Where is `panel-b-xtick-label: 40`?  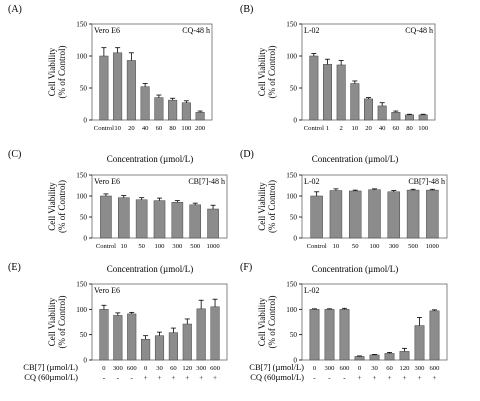
panel-b-xtick-label: 40 is located at coordinates (382, 128).